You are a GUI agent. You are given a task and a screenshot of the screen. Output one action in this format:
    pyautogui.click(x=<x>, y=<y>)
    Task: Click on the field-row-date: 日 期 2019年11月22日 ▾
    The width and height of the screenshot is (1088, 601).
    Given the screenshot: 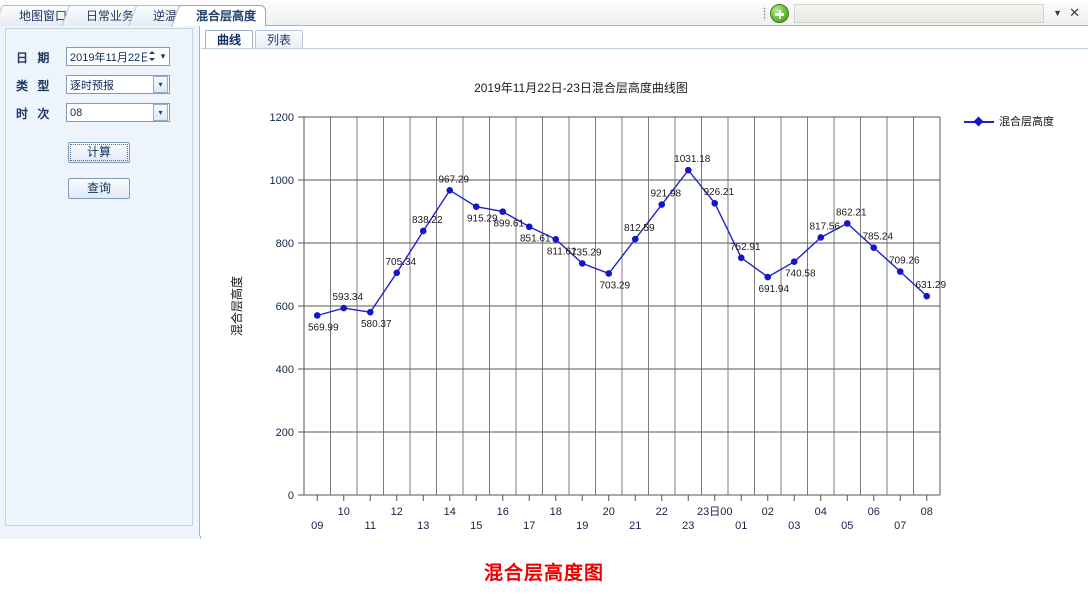 What is the action you would take?
    pyautogui.click(x=101, y=57)
    